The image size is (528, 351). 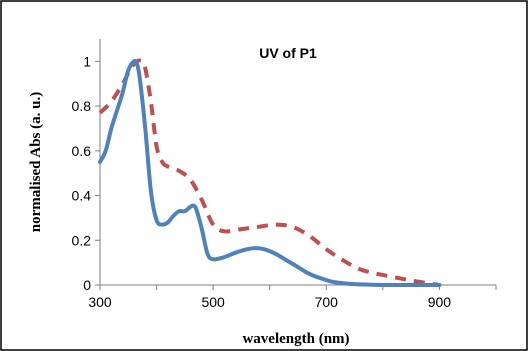 What do you see at coordinates (100, 302) in the screenshot?
I see `x-tick-label: 300` at bounding box center [100, 302].